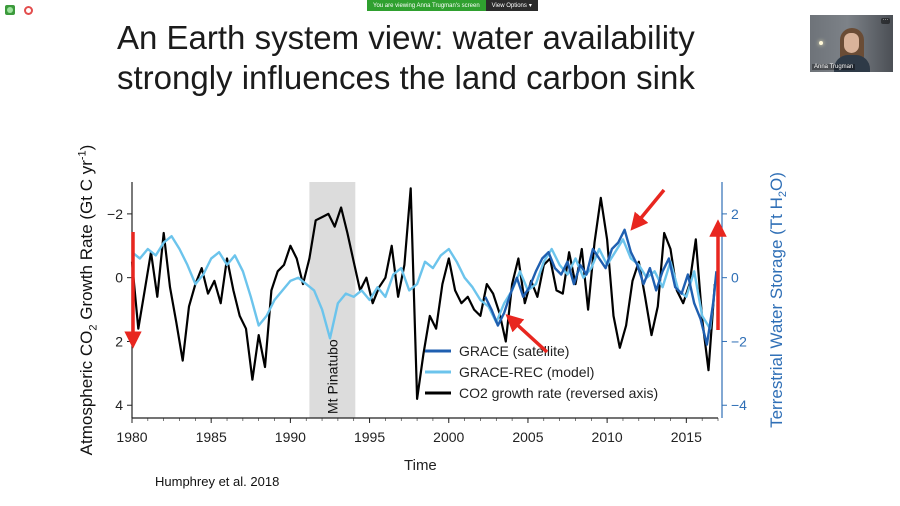 This screenshot has width=900, height=506. I want to click on y-left-tick-label: 2, so click(119, 341).